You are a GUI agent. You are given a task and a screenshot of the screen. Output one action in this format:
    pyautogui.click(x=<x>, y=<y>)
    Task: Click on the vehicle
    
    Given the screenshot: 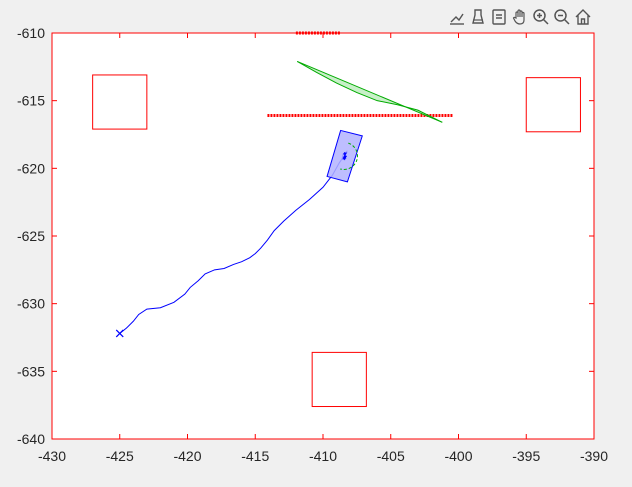 What is the action you would take?
    pyautogui.click(x=344, y=156)
    